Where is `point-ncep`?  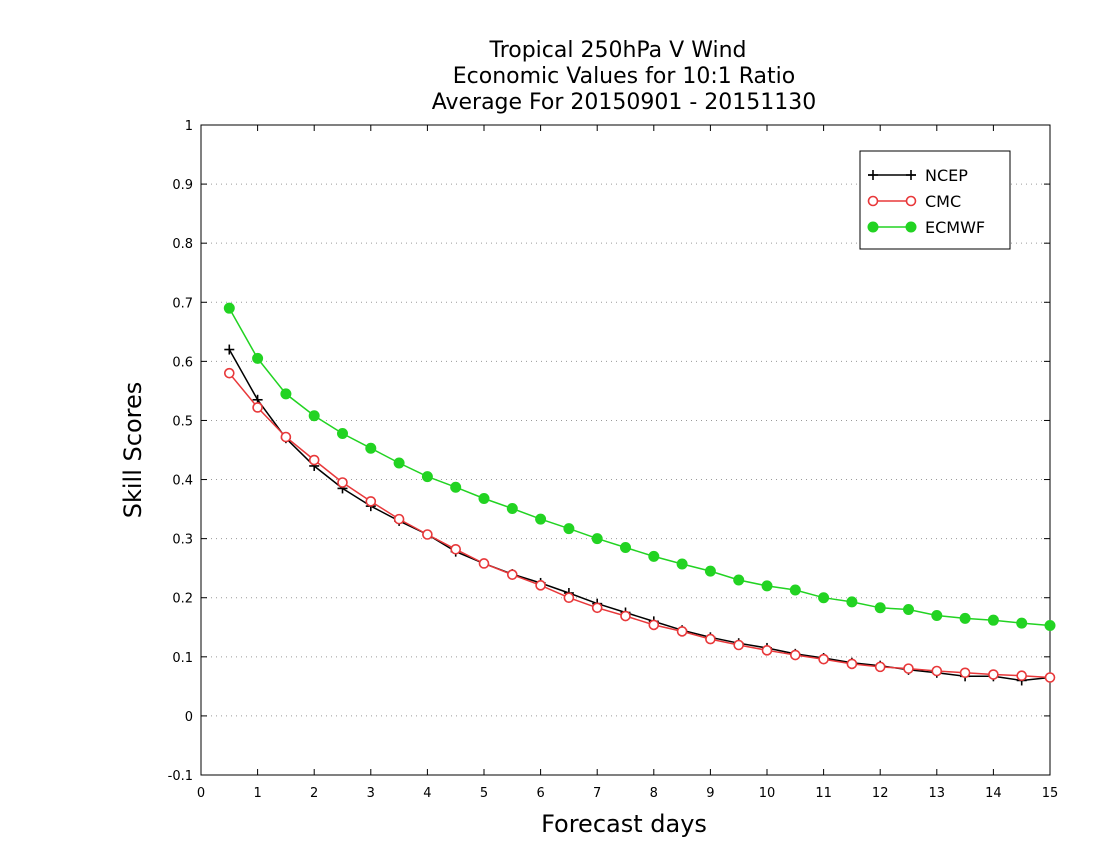 point-ncep is located at coordinates (229, 349).